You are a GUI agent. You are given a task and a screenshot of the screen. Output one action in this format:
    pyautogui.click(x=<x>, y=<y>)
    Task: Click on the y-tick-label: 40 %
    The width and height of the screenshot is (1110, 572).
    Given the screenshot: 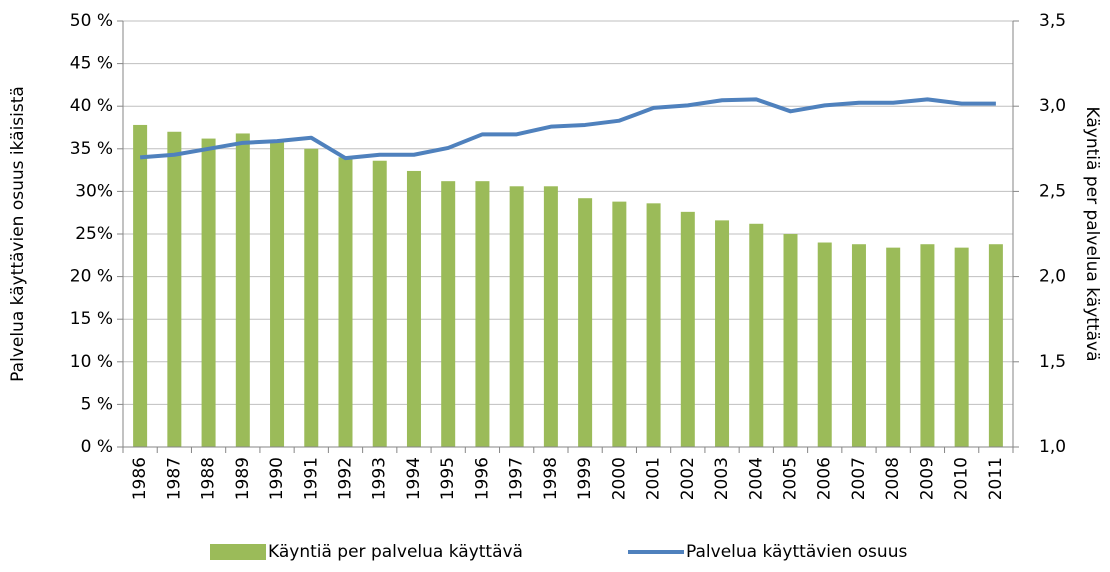 What is the action you would take?
    pyautogui.click(x=91, y=106)
    